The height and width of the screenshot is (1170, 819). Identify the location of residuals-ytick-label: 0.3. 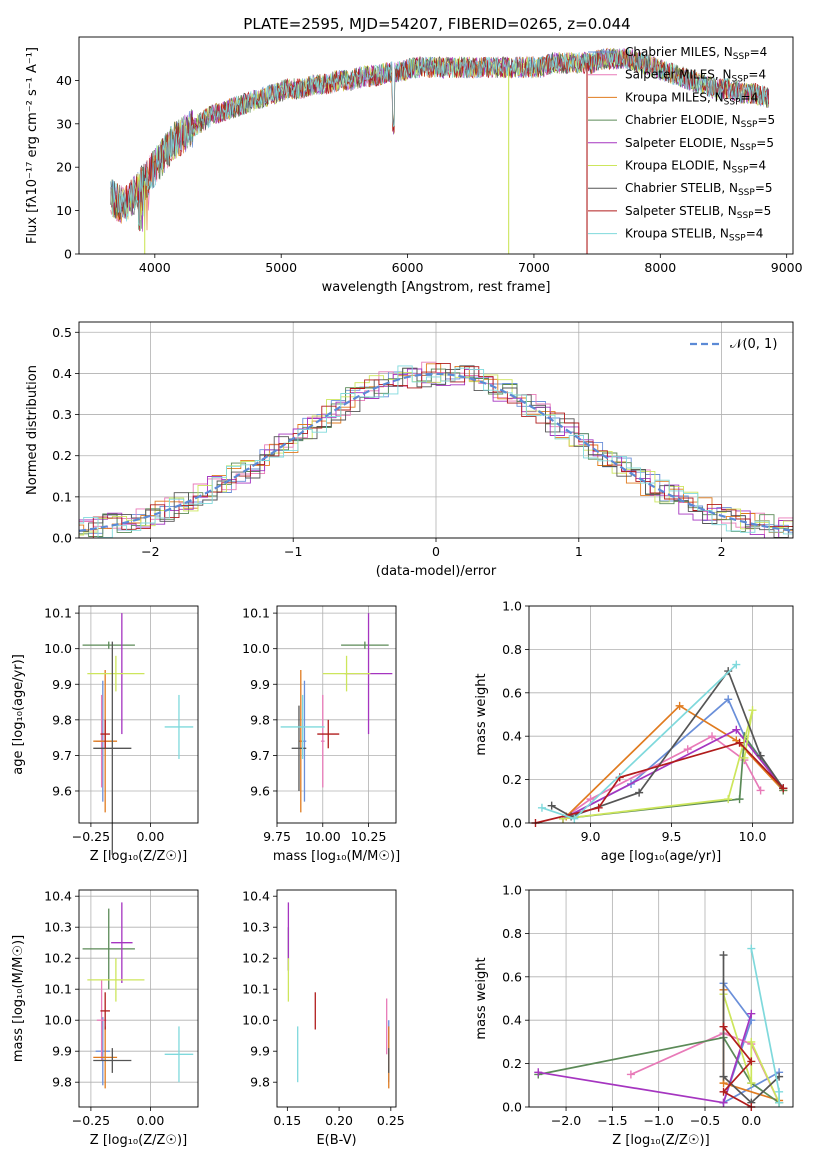
(62, 414).